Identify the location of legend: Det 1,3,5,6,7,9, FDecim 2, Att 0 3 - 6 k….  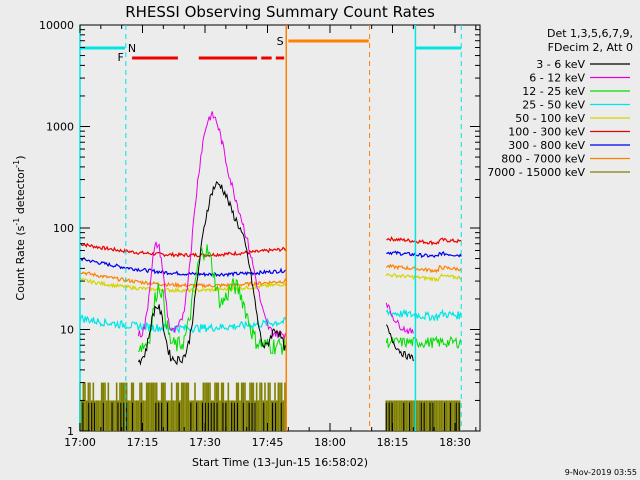
(560, 103).